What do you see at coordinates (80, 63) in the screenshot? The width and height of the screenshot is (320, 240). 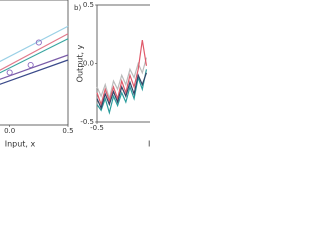 I see `y-axis-label: Output, y` at bounding box center [80, 63].